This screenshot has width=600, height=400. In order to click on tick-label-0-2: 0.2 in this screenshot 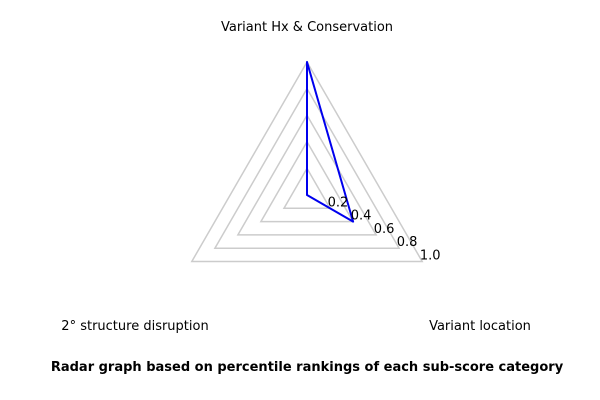, I will do `click(338, 202)`.